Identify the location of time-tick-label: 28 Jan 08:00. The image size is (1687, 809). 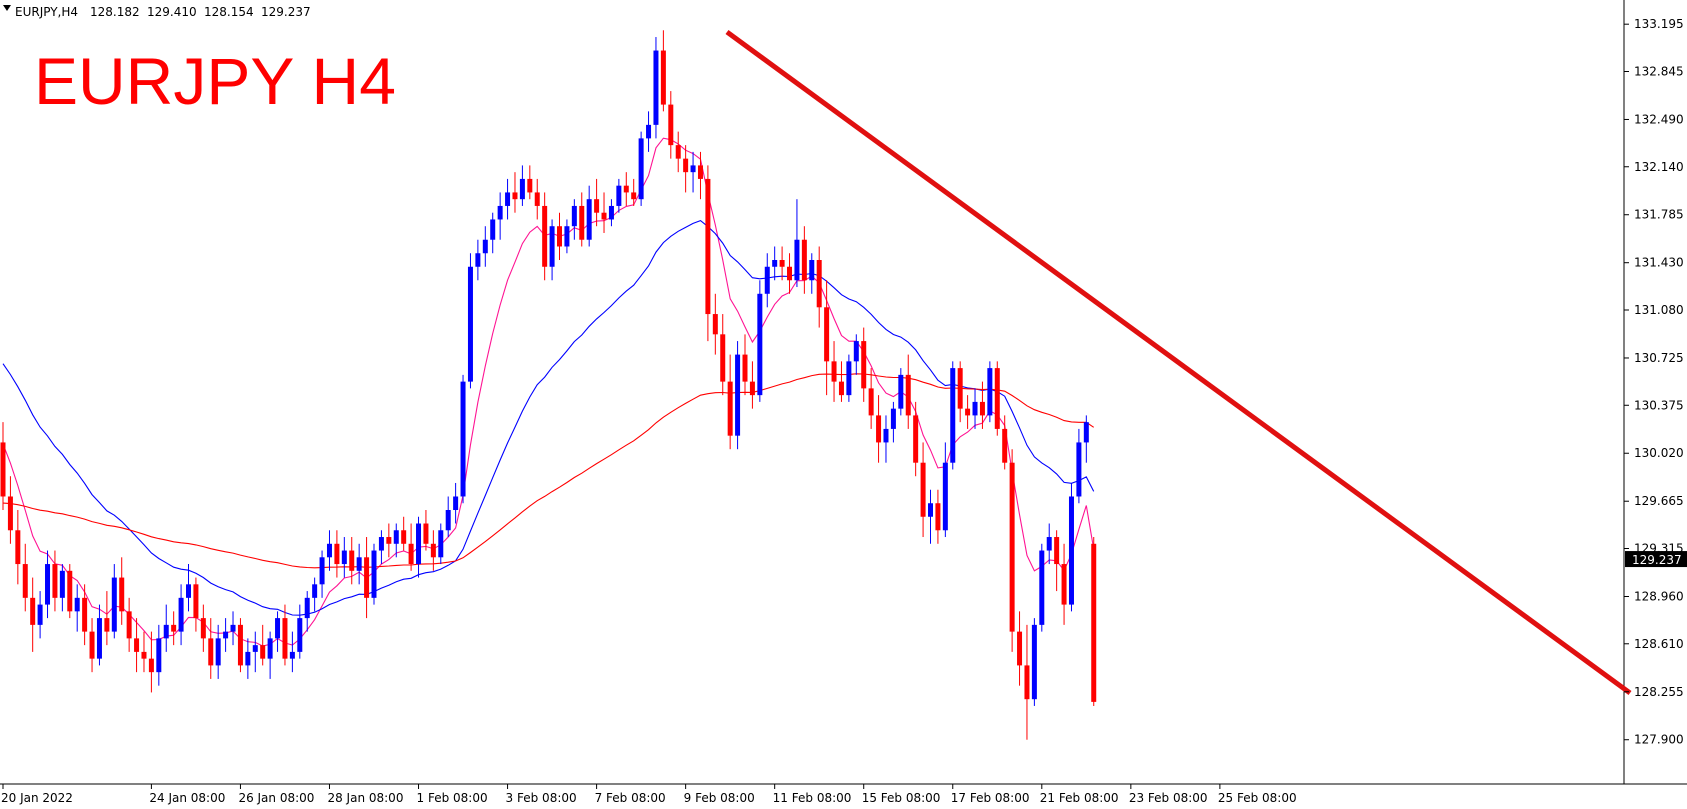
(365, 798).